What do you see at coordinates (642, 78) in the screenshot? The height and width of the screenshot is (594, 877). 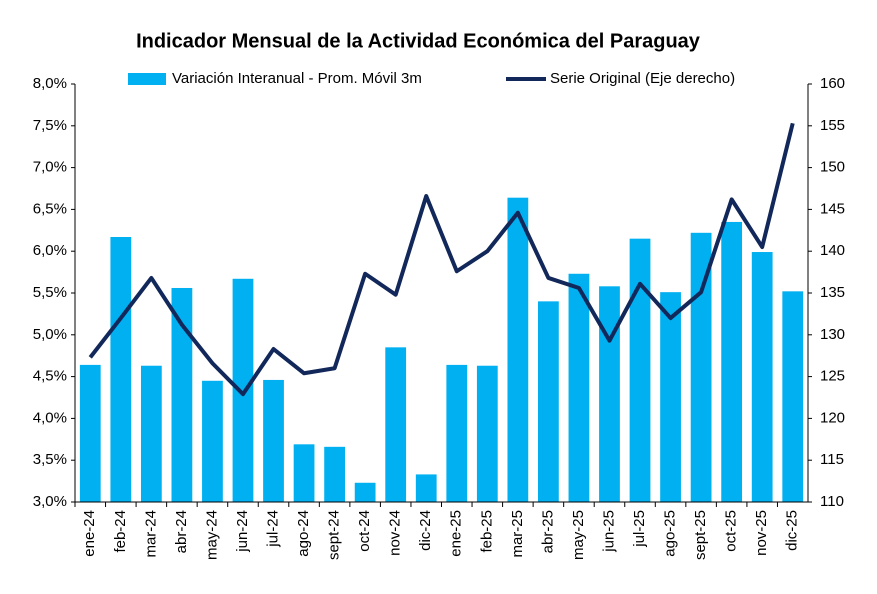 I see `legend-label: Serie Original (Eje derecho)` at bounding box center [642, 78].